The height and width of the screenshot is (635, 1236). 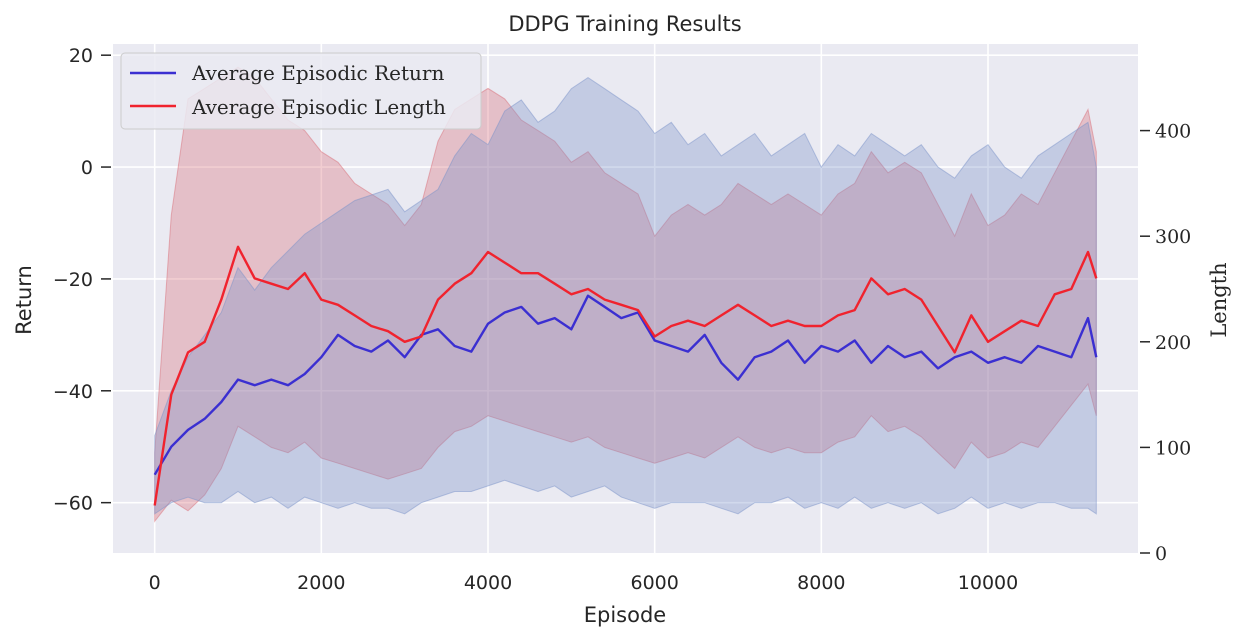 What do you see at coordinates (488, 583) in the screenshot?
I see `x-tick-label: 4000` at bounding box center [488, 583].